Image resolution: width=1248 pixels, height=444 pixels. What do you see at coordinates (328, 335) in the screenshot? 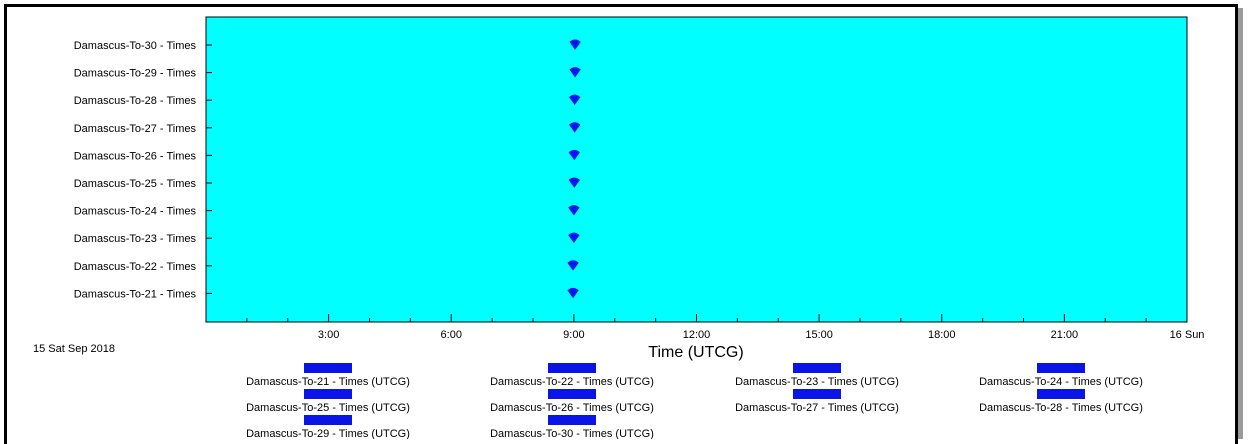
I see `x-tick-label: 3:00` at bounding box center [328, 335].